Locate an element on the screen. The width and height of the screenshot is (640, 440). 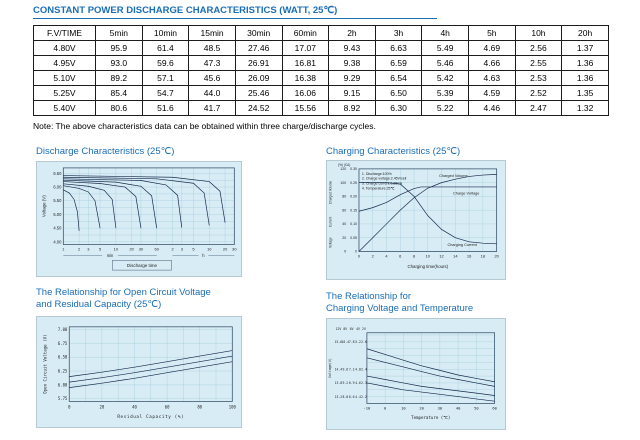
x-tick-label: 14 is located at coordinates (455, 255).